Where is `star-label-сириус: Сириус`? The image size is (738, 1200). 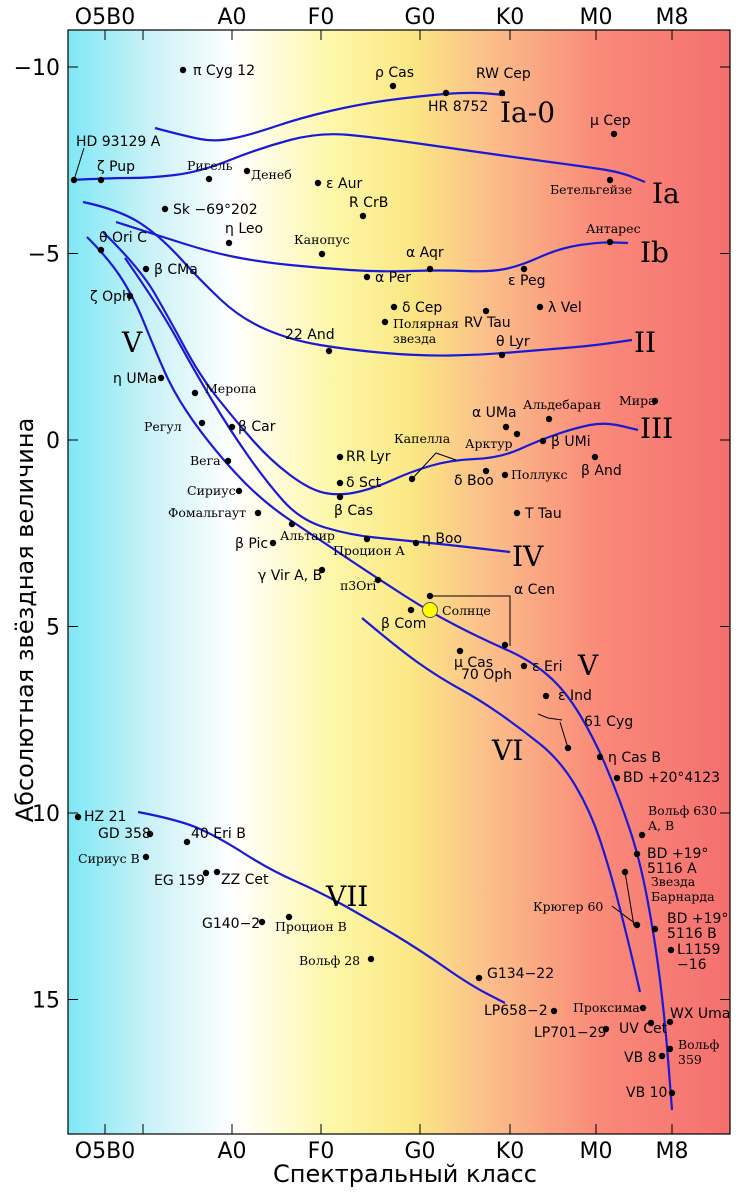 star-label-сириус: Сириус is located at coordinates (211, 490).